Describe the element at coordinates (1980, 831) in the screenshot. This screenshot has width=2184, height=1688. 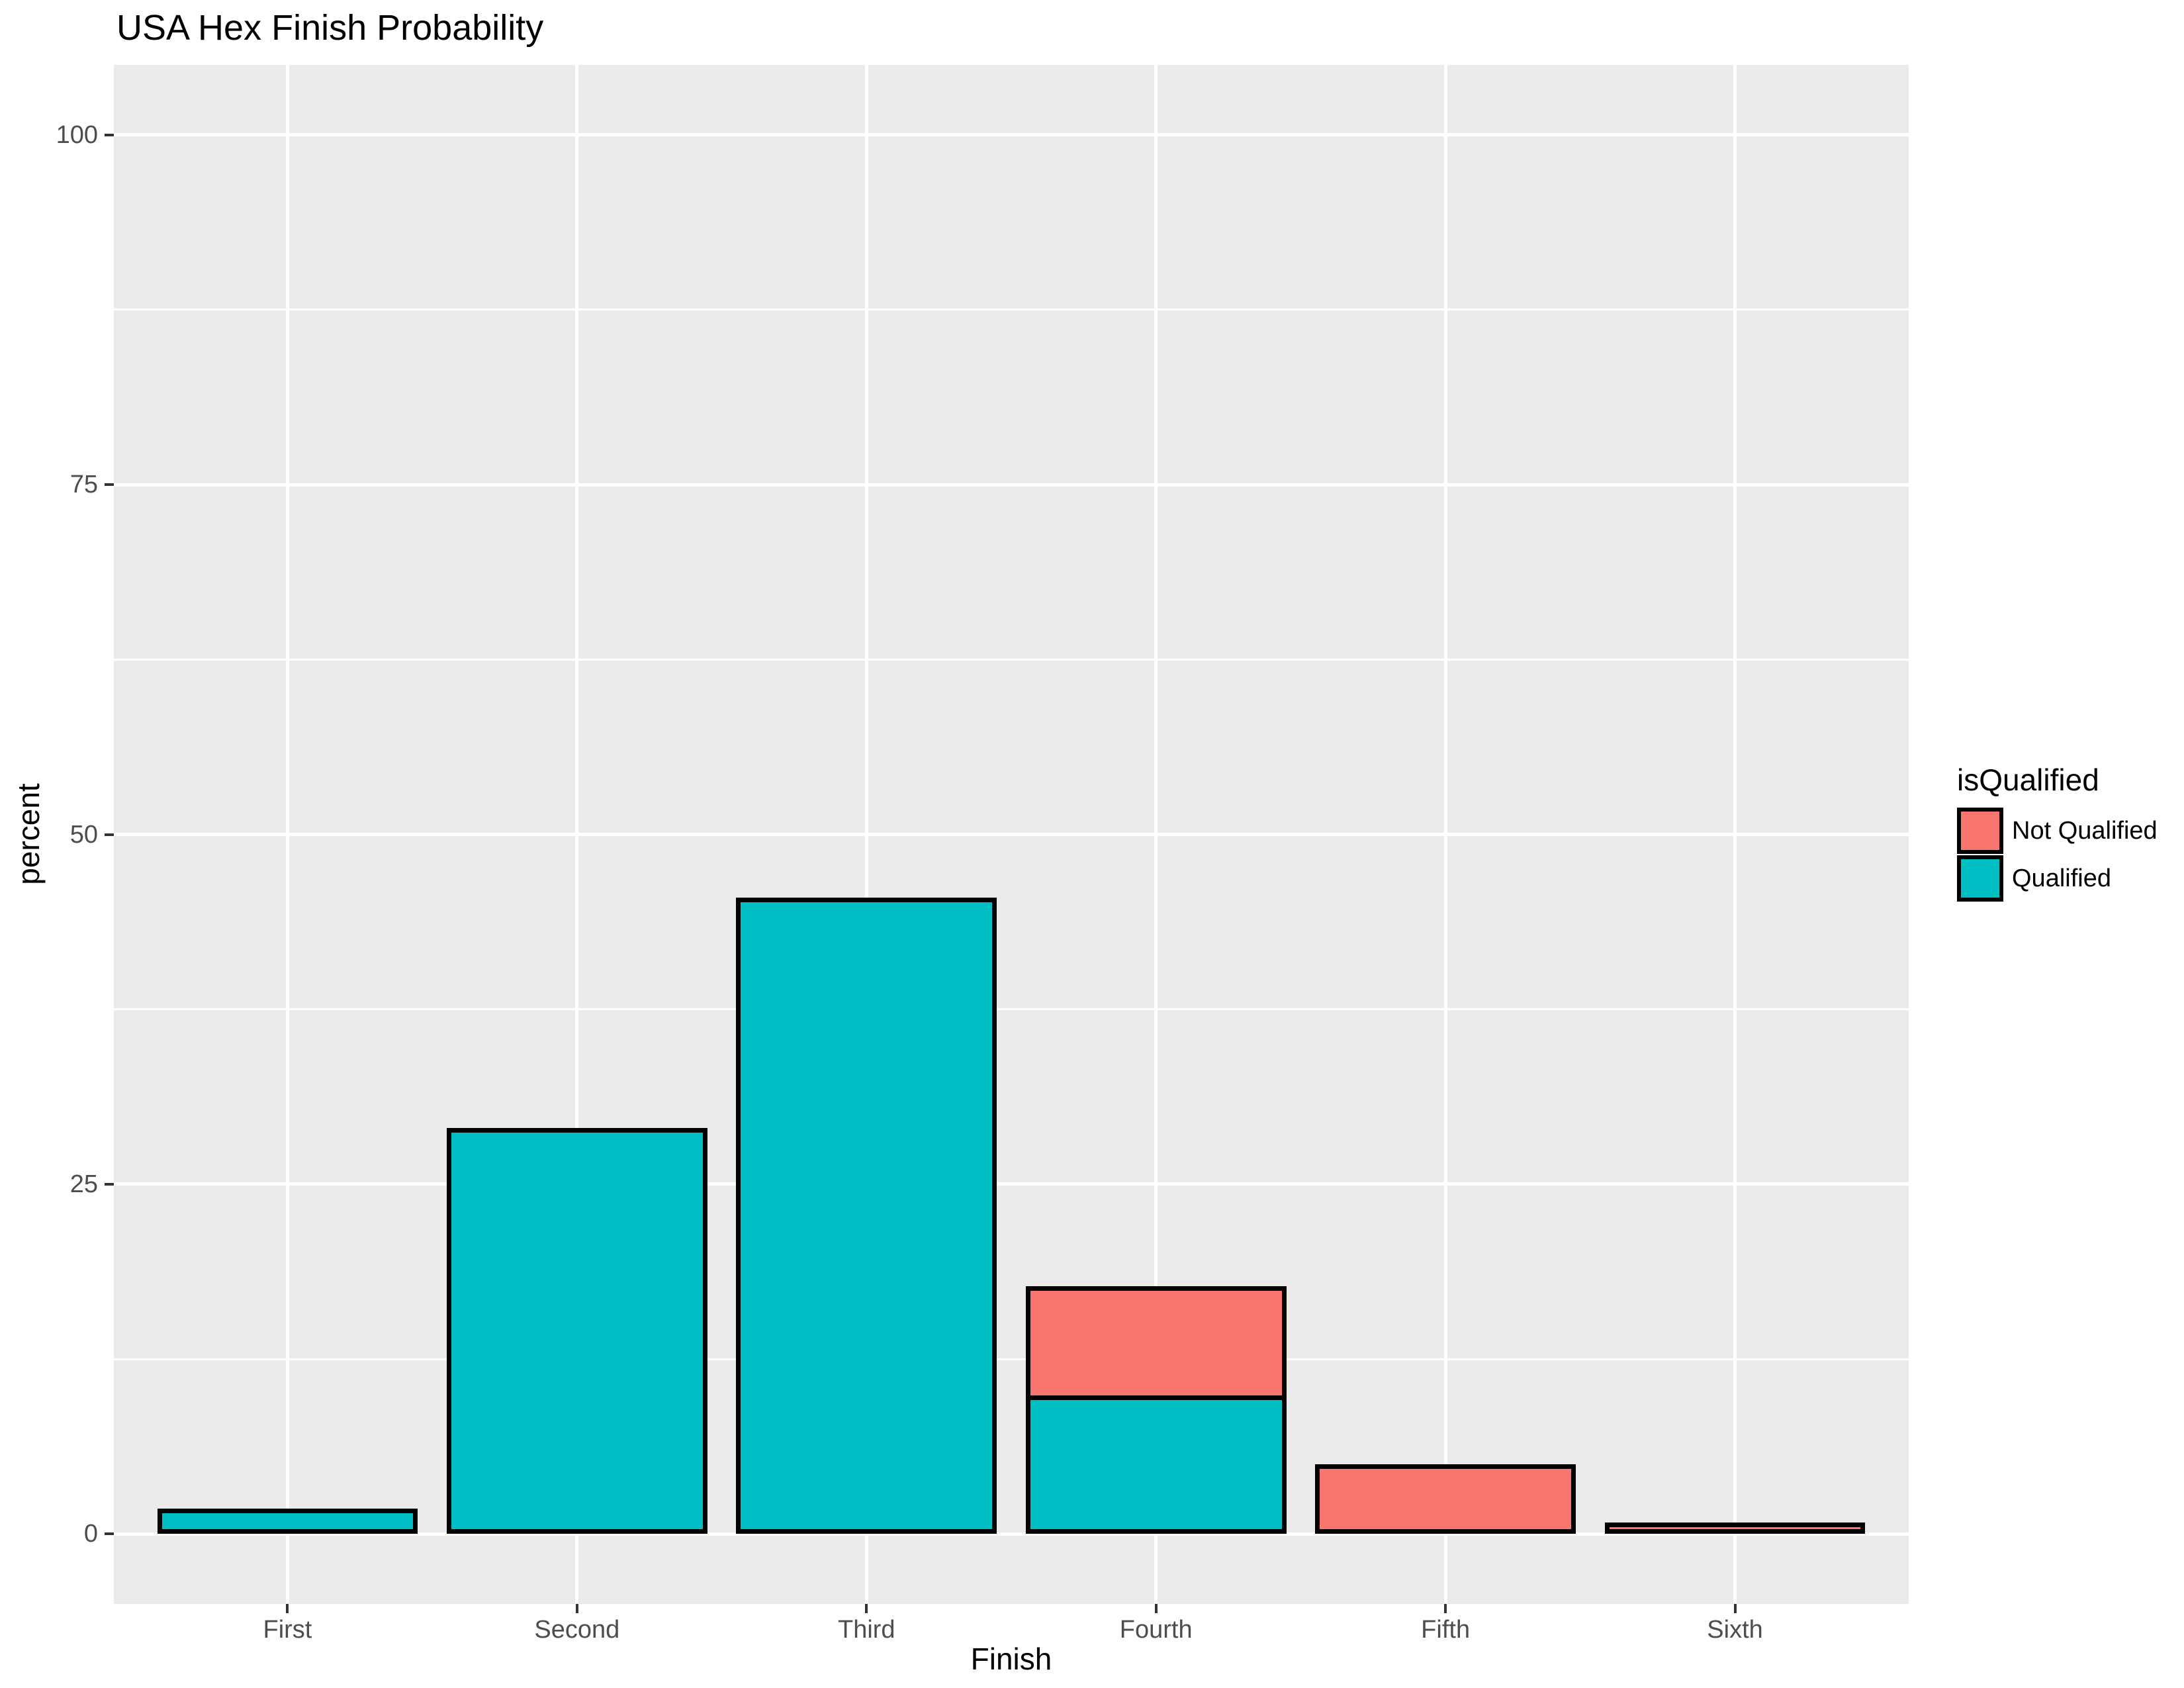
I see `legend-swatch-not-qualified` at that location.